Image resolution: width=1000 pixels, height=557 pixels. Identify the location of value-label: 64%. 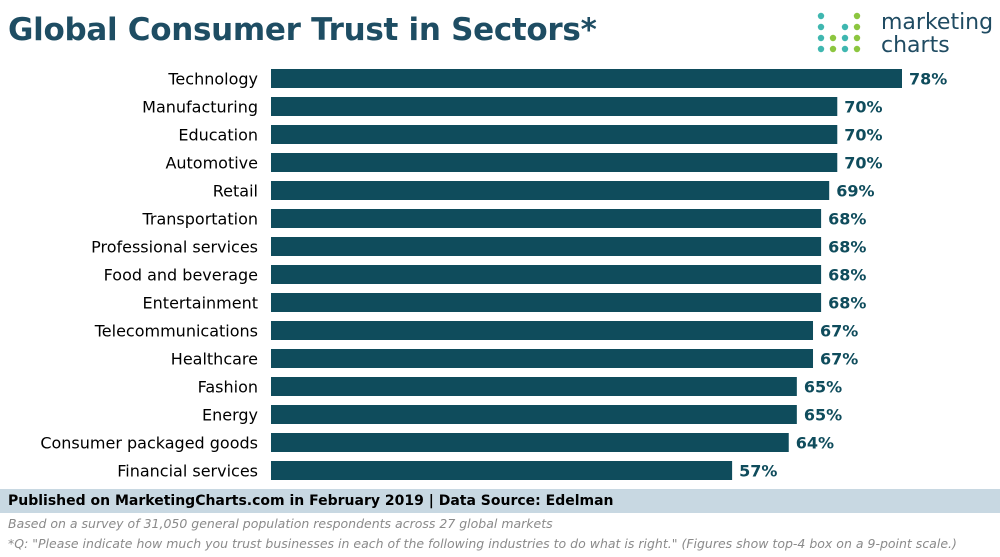
(815, 443).